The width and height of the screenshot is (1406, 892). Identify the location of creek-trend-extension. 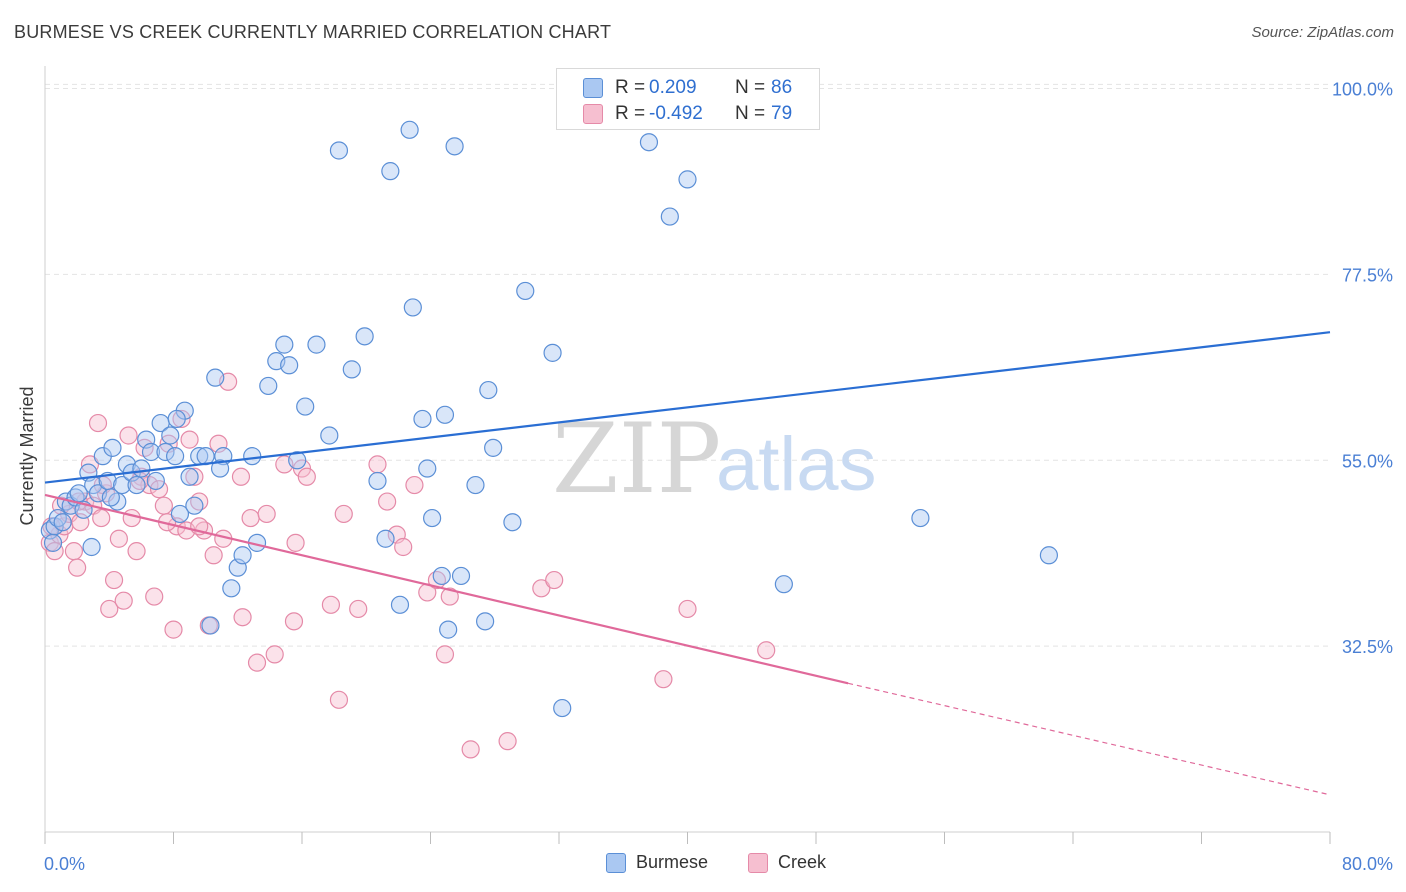
(1089, 739).